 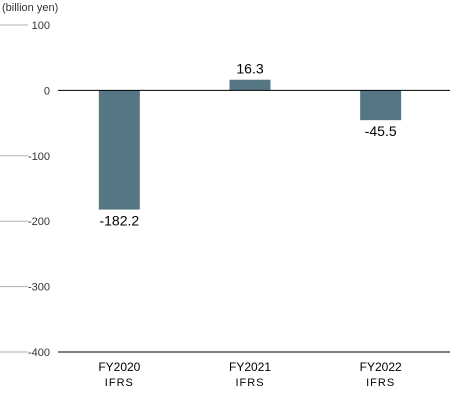 I want to click on y-tick-label: -200, so click(x=39, y=222).